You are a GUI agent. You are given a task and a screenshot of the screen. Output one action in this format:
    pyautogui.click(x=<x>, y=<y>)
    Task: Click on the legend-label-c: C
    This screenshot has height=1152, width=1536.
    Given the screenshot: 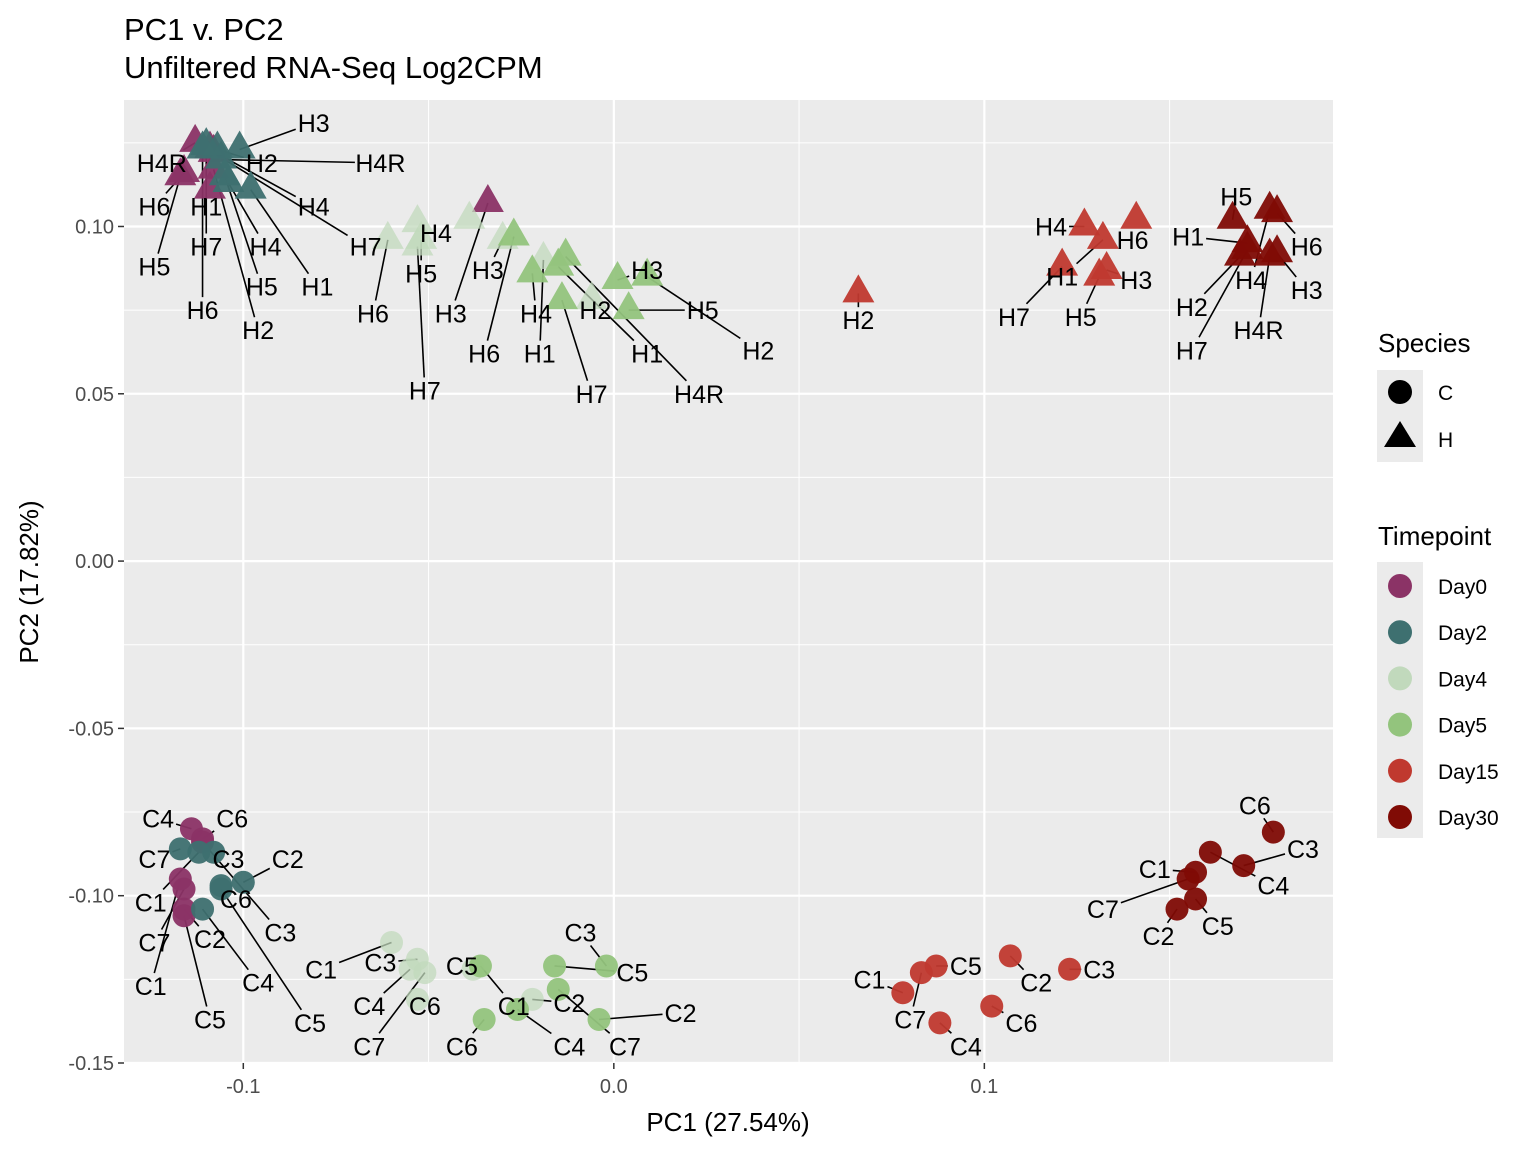 What is the action you would take?
    pyautogui.click(x=1445, y=393)
    